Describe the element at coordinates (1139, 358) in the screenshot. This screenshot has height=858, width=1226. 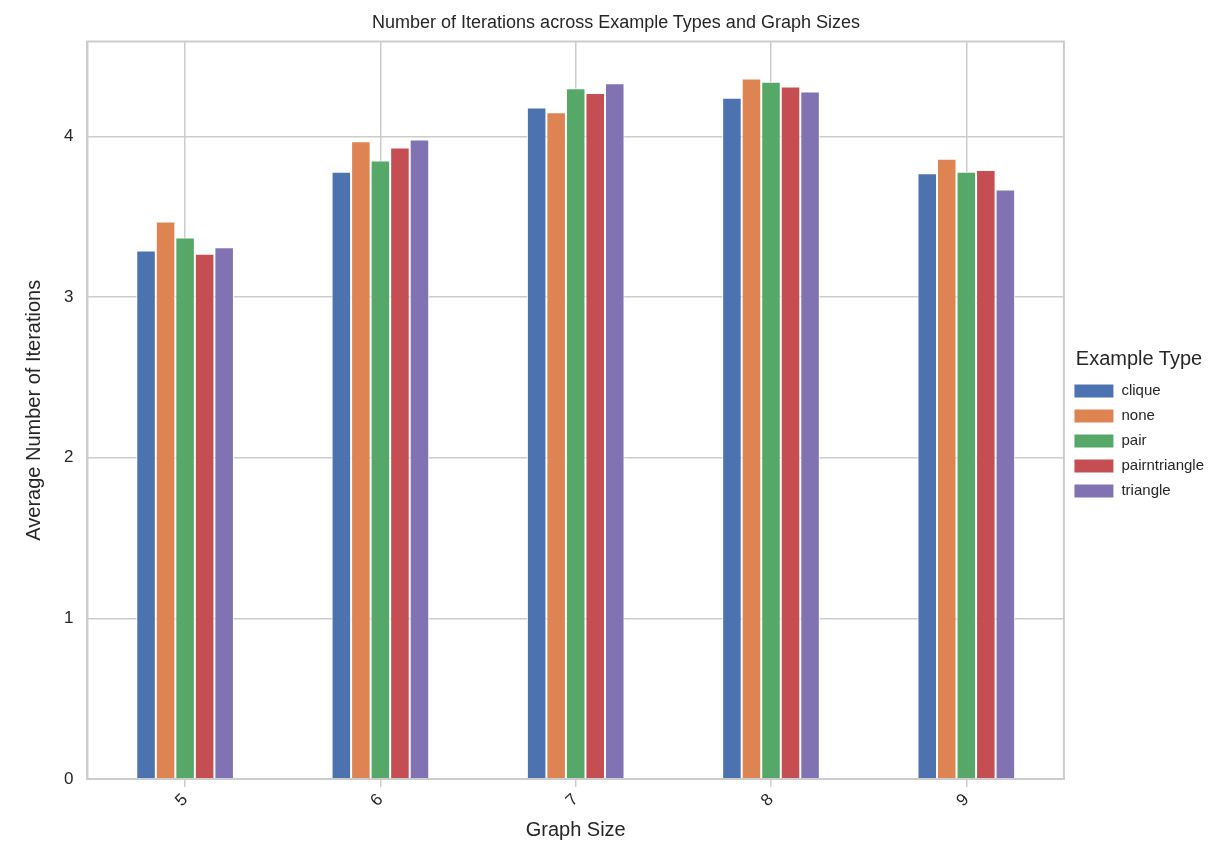
I see `legend-title: Example Type` at that location.